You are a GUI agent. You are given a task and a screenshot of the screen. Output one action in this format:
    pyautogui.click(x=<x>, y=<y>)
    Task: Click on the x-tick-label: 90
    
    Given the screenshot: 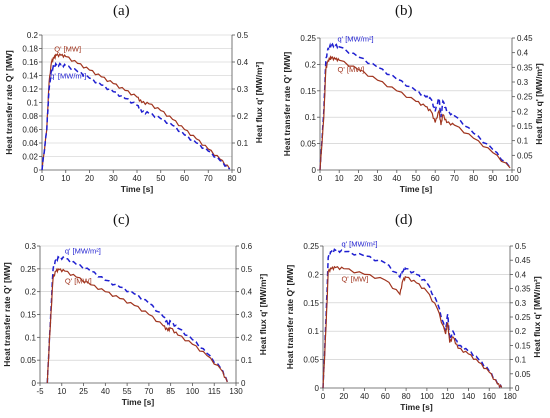 What is the action you would take?
    pyautogui.click(x=492, y=178)
    